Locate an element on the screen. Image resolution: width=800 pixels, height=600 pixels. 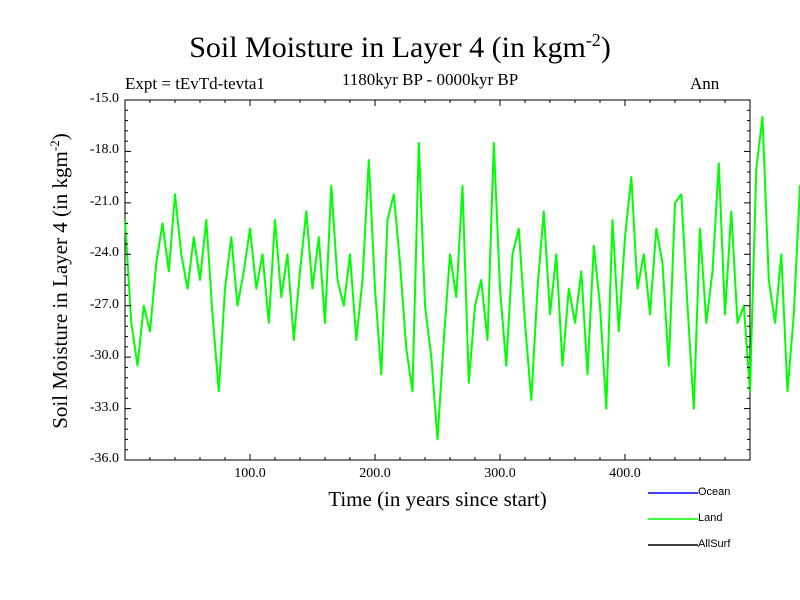
y-tick-label: -27.0 is located at coordinates (104, 304).